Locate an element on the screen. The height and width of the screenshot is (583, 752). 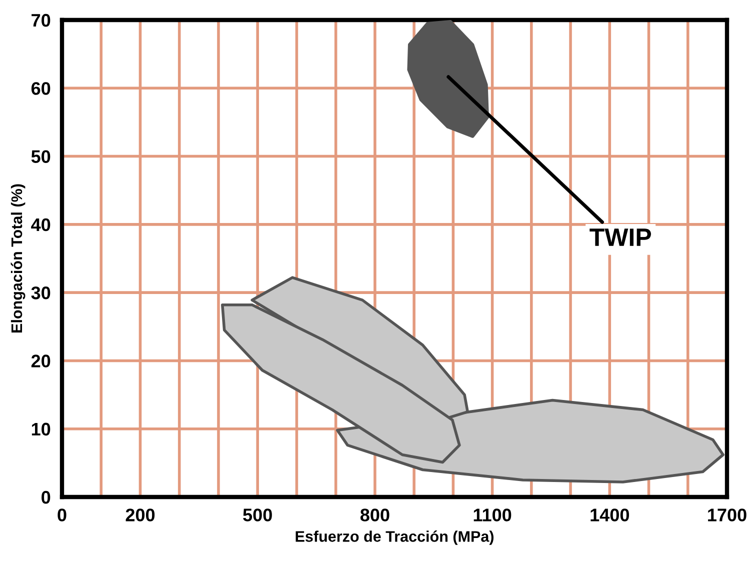
x-tick-label: 1100 is located at coordinates (493, 515).